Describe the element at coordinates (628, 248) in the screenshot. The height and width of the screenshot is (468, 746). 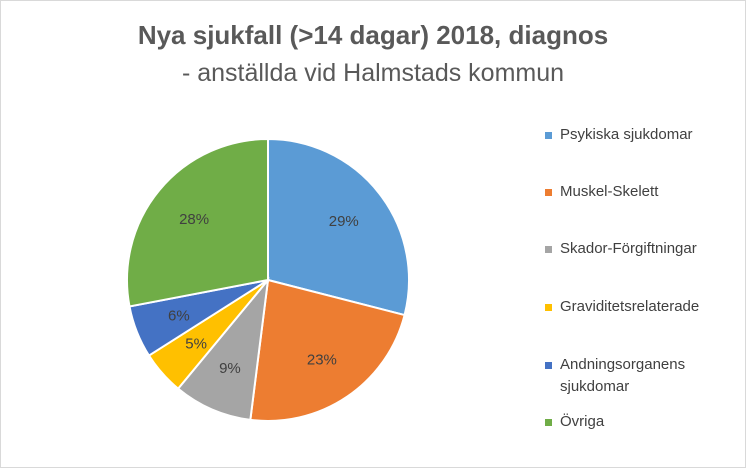
I see `legend-label: Skador-Förgiftningar` at that location.